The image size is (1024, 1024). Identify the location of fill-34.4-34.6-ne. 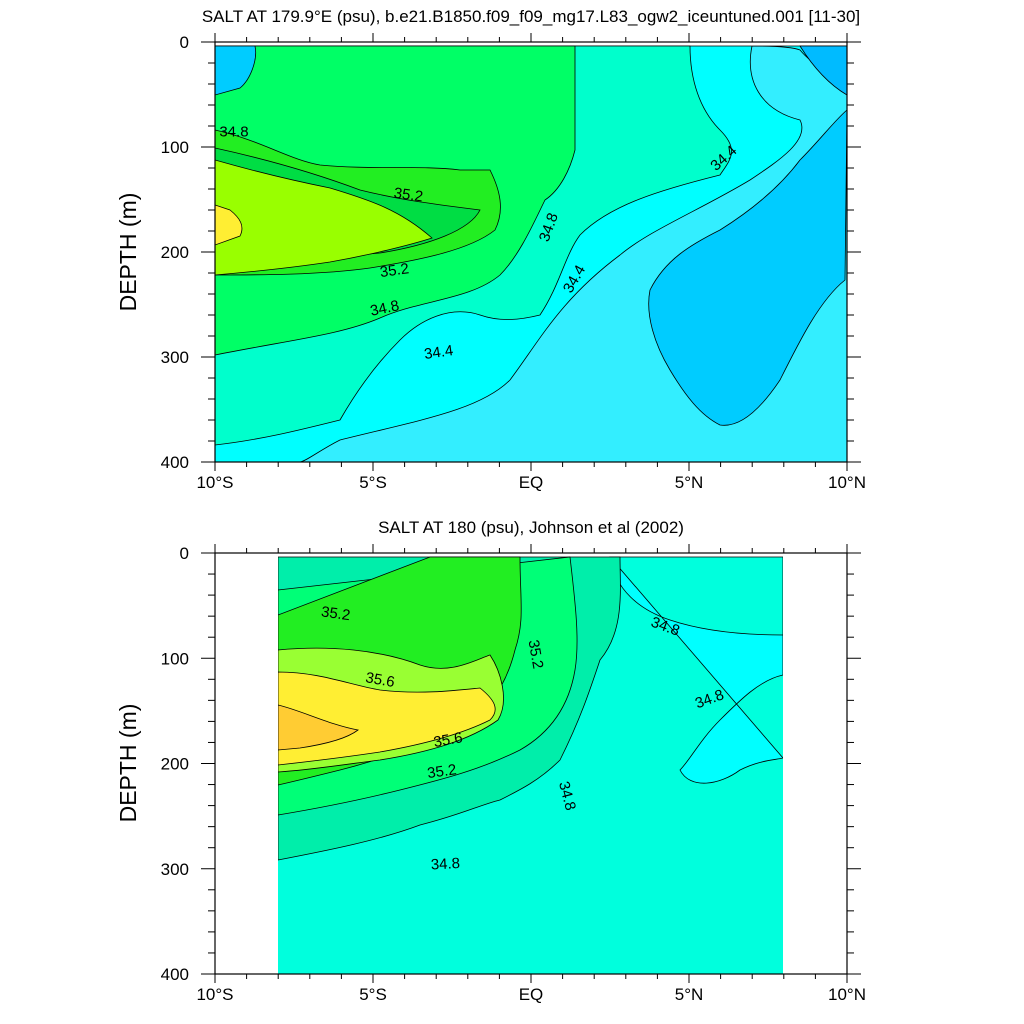
(696, 670).